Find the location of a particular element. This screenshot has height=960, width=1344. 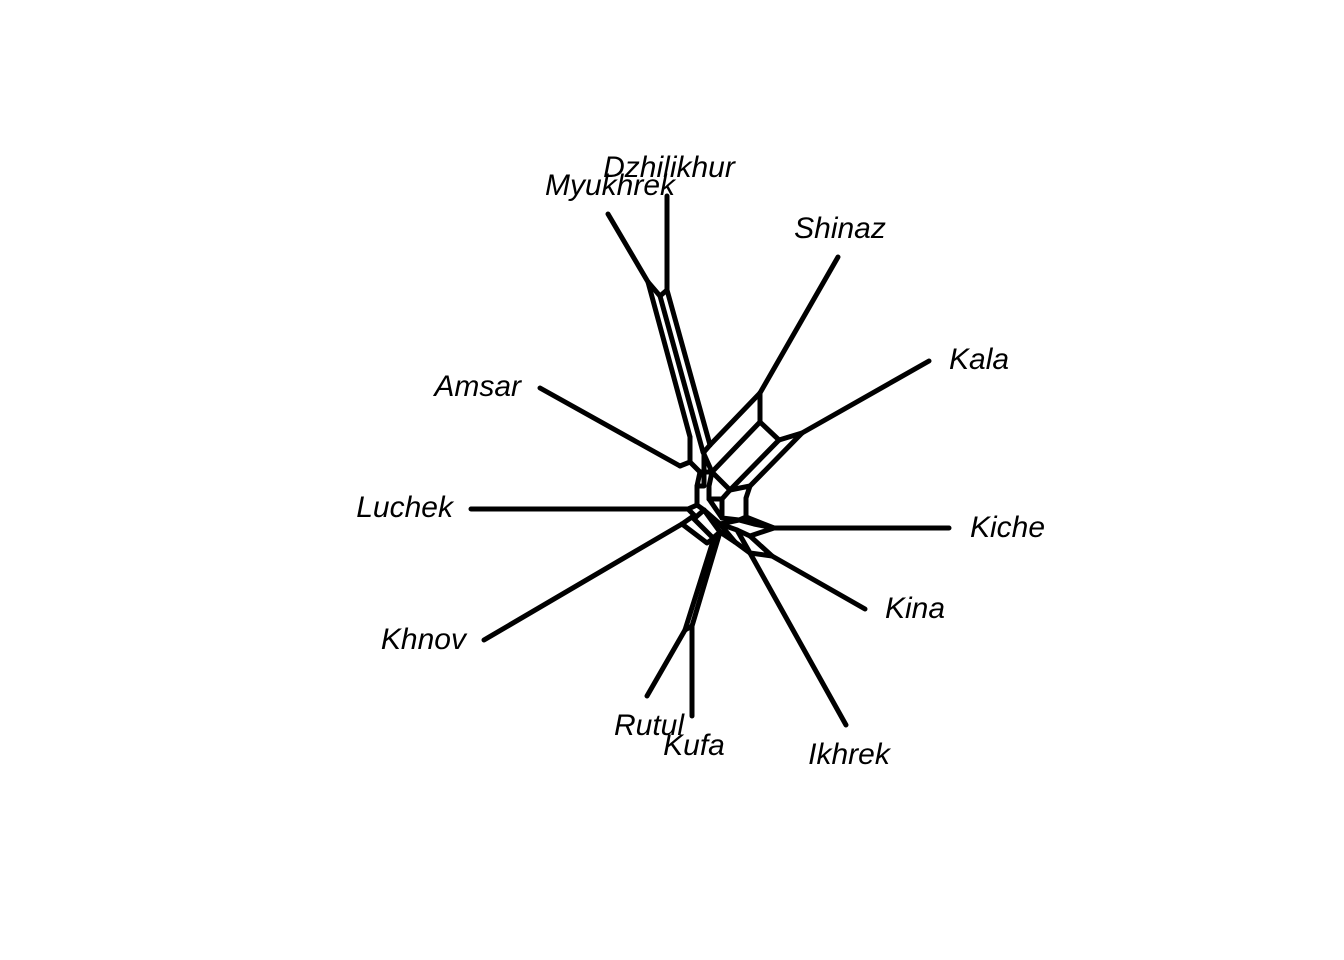

split-north-c is located at coordinates (681, 374).